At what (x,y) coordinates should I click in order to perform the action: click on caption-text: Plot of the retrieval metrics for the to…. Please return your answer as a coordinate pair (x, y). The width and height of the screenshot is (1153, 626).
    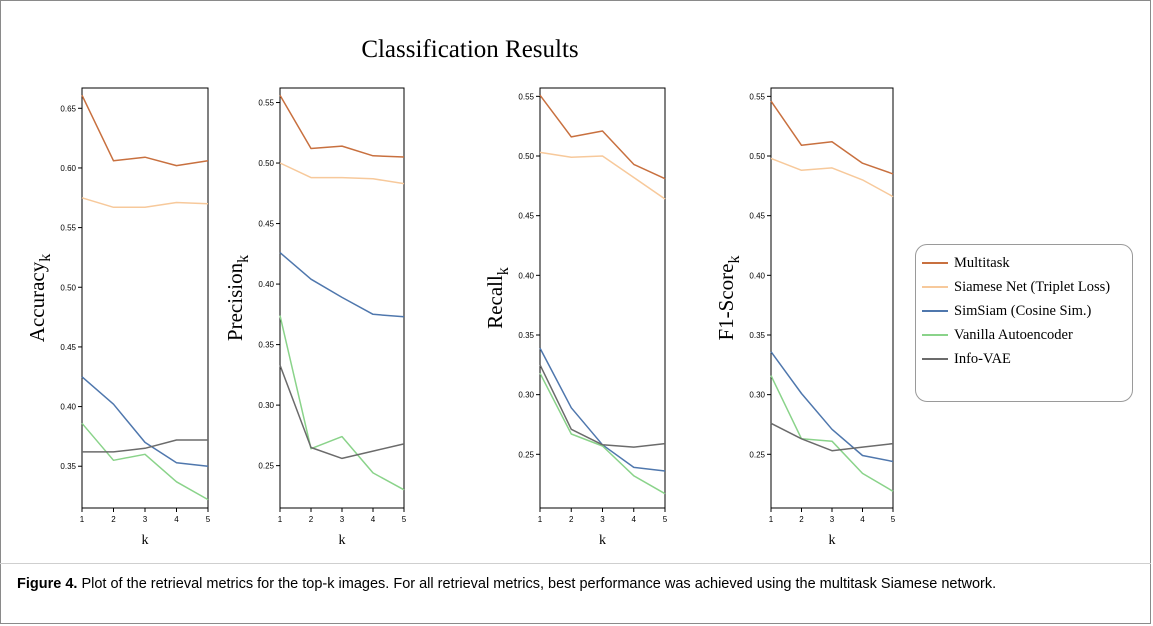
    Looking at the image, I should click on (537, 584).